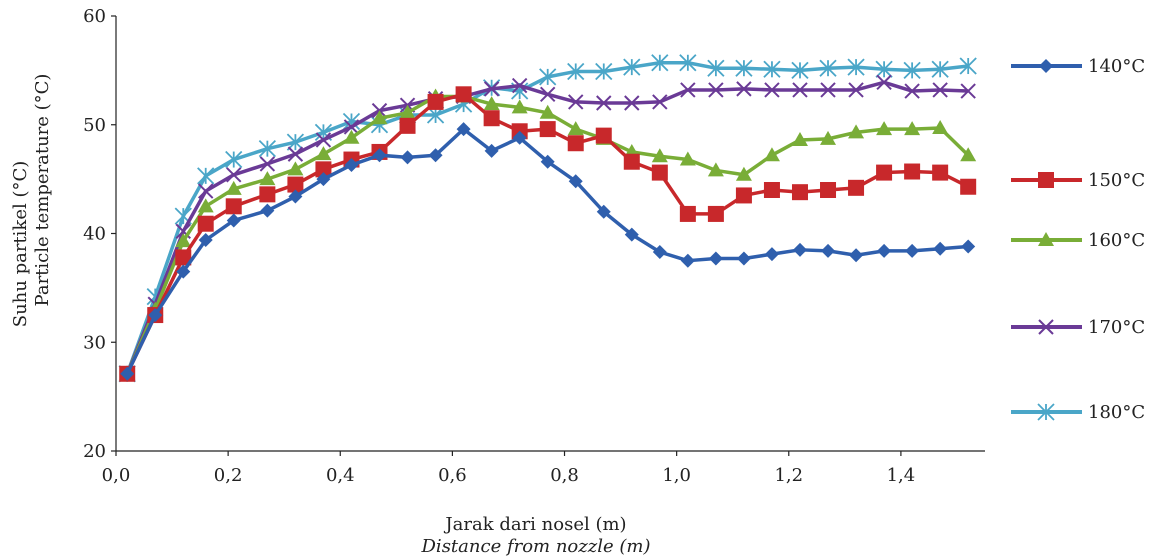 The width and height of the screenshot is (1159, 558). What do you see at coordinates (42, 190) in the screenshot?
I see `y-axis-title-line-2: Particle temperature (°C)` at bounding box center [42, 190].